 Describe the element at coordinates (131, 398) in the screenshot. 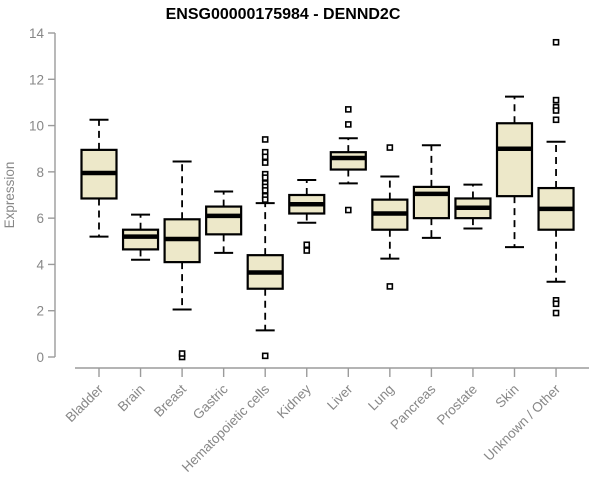

I see `x-tick-label: Brain` at that location.